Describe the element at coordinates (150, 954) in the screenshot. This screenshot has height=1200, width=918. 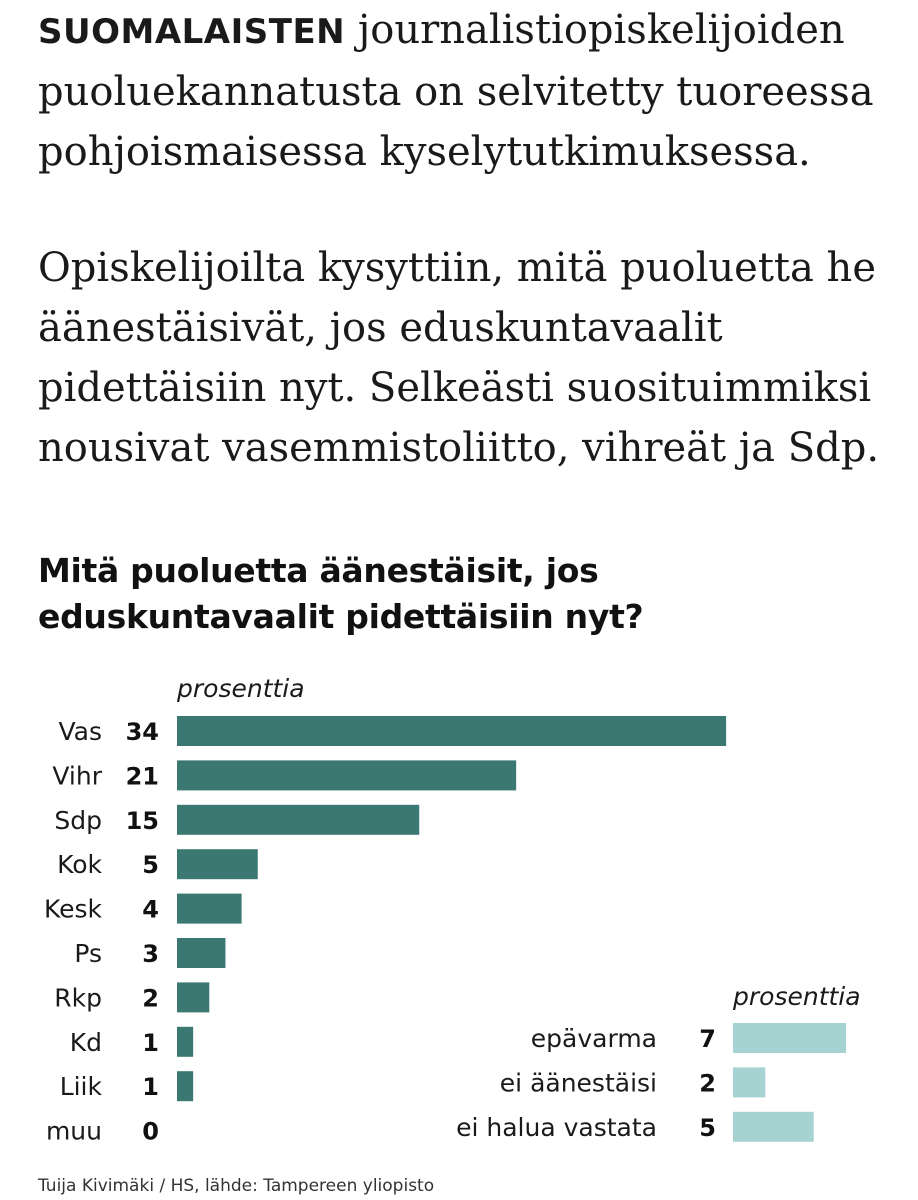
I see `party-value: 3` at that location.